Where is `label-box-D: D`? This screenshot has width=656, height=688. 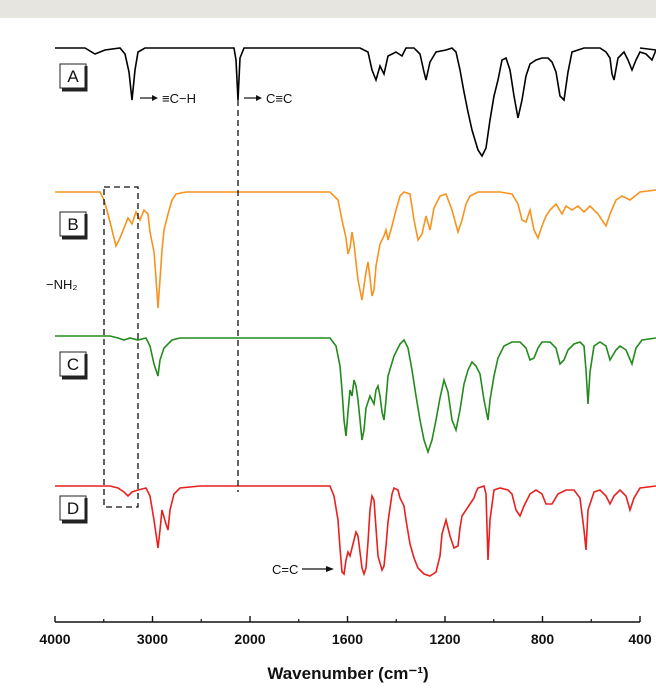 label-box-D: D is located at coordinates (73, 509).